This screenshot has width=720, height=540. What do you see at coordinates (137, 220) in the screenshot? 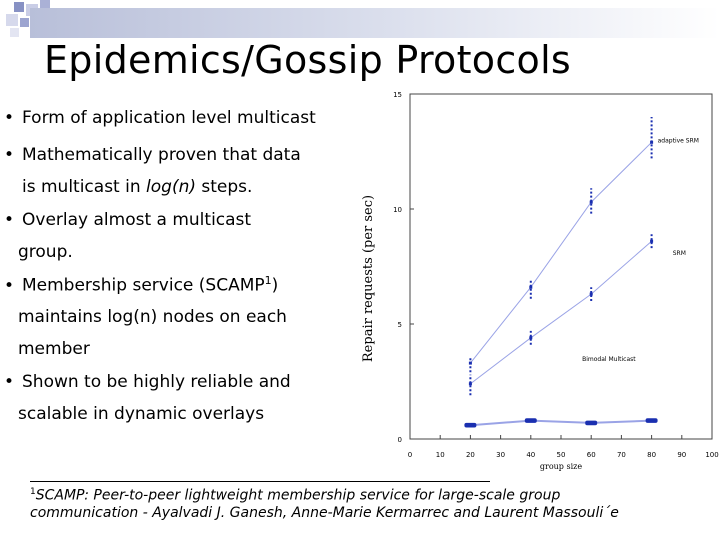
I see `bullet-text: Overlay almost a multicast` at bounding box center [137, 220].